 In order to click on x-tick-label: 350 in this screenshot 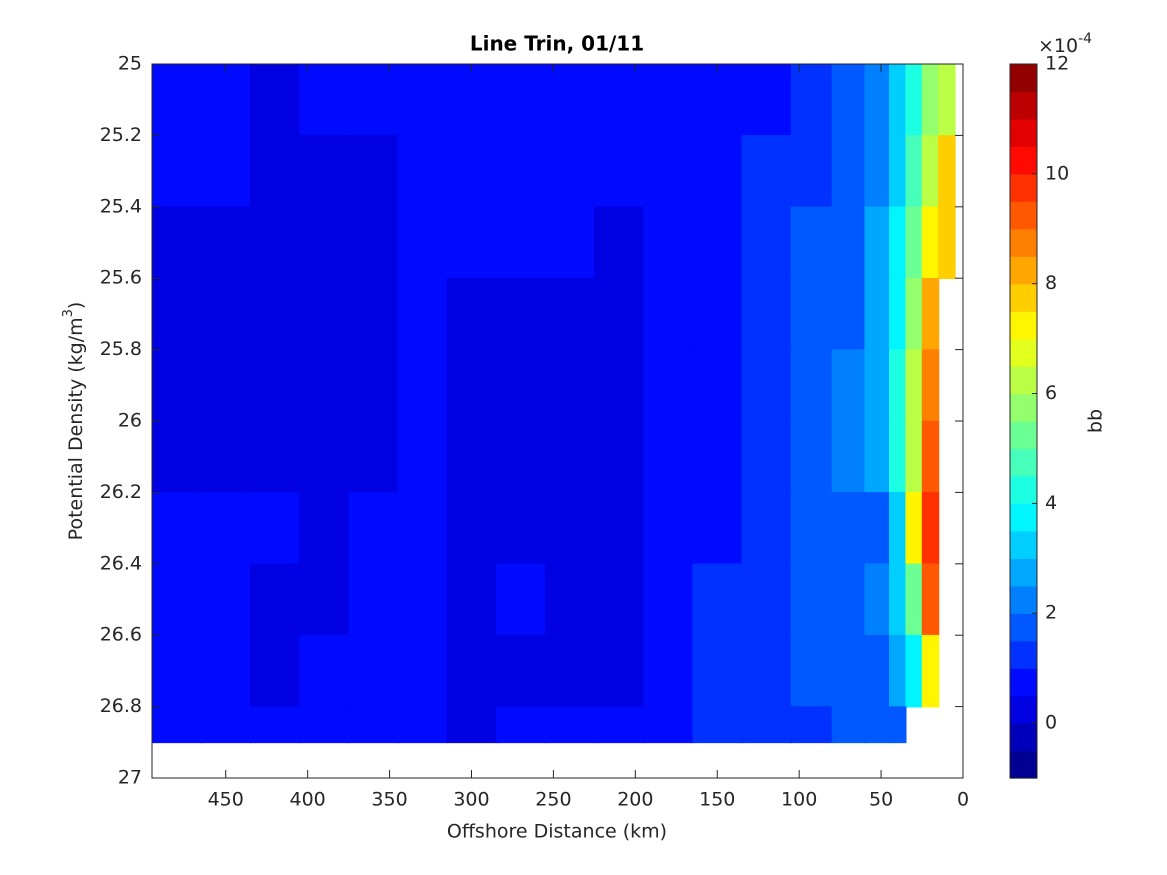, I will do `click(389, 800)`.